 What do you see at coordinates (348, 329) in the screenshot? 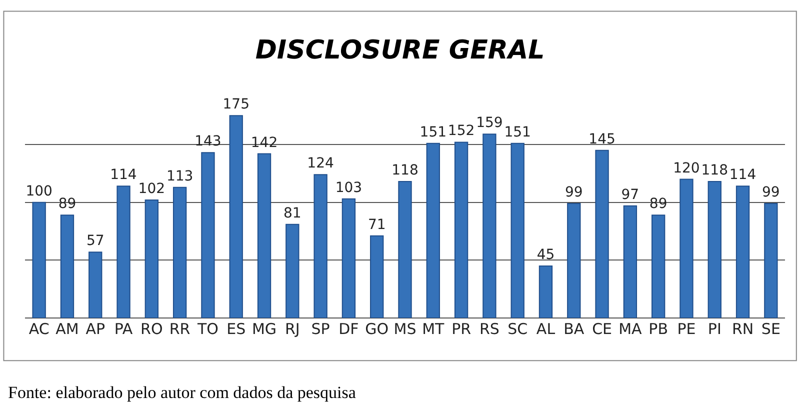
I see `x-tick-label: DF` at bounding box center [348, 329].